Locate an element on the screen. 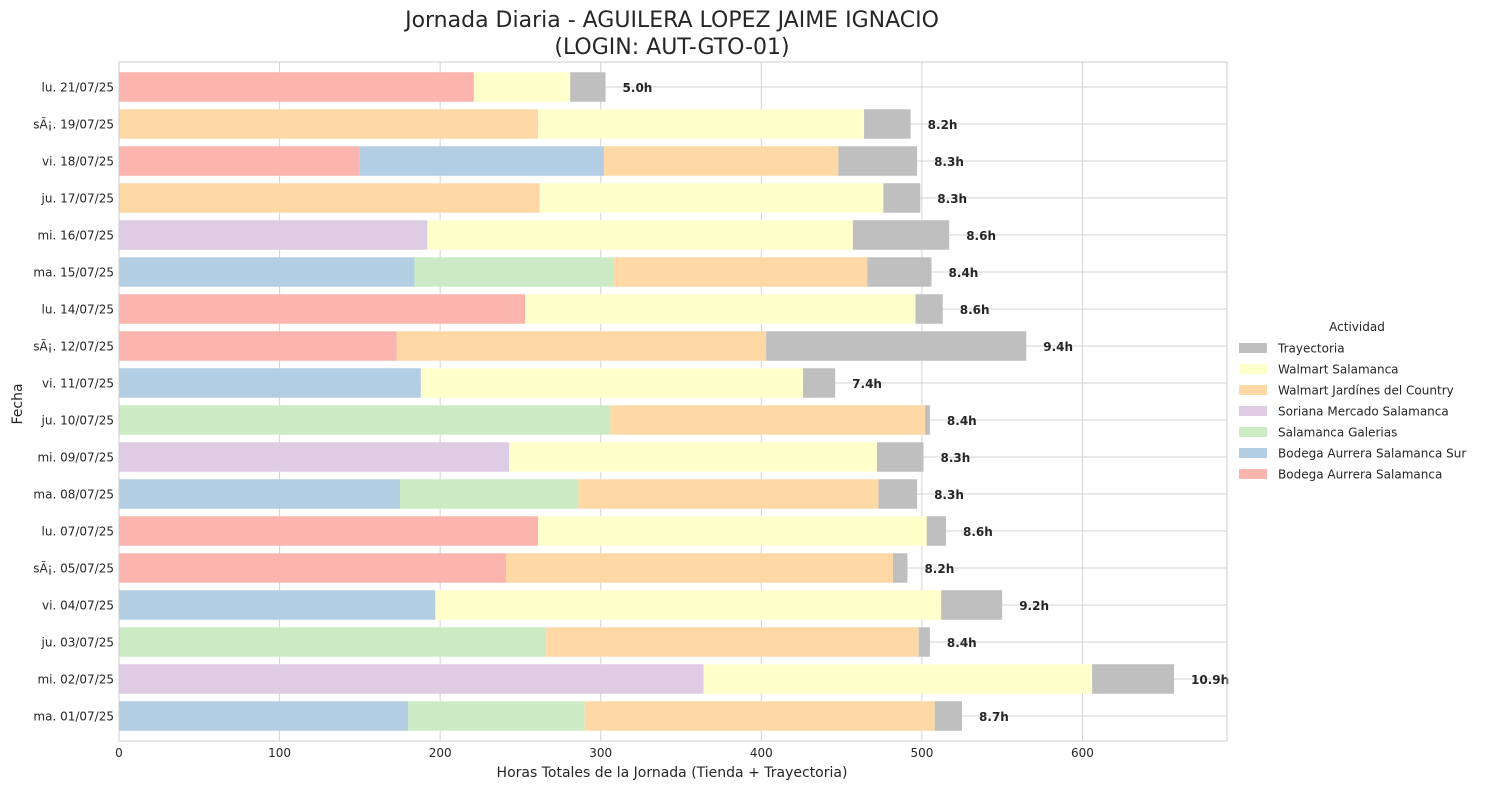 This screenshot has height=794, width=1490. y-tick-label: ma. 15/07/25 is located at coordinates (73, 273).